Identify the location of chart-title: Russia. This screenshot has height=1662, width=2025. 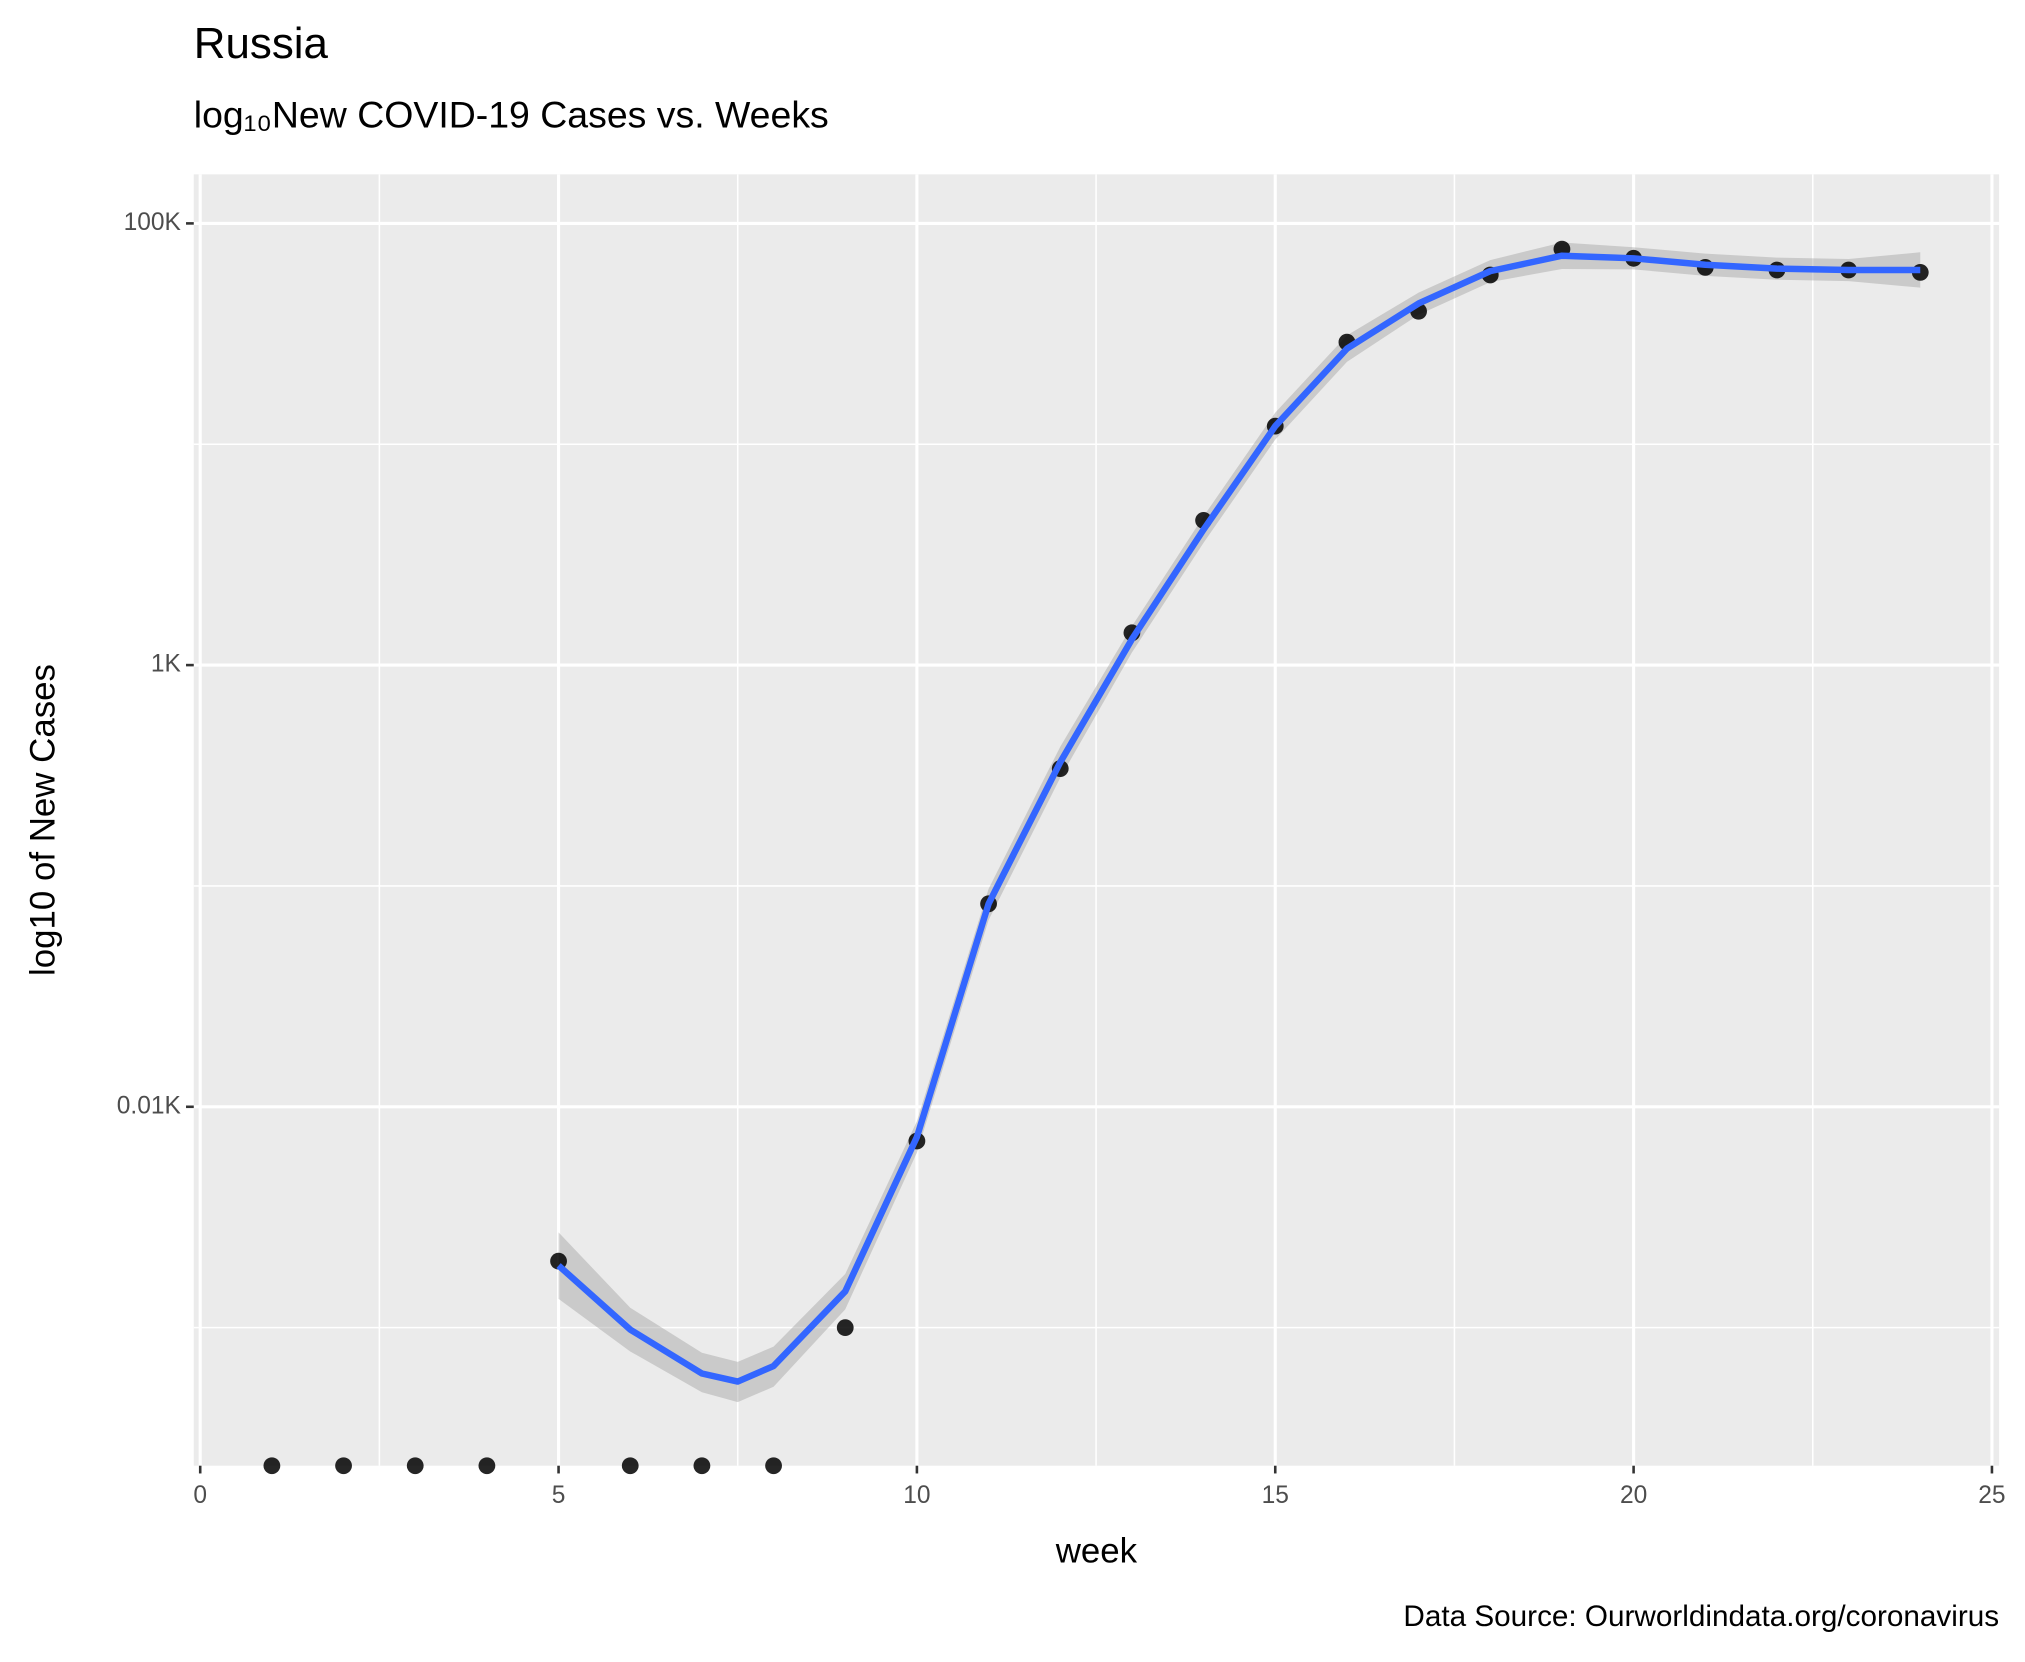
(261, 43).